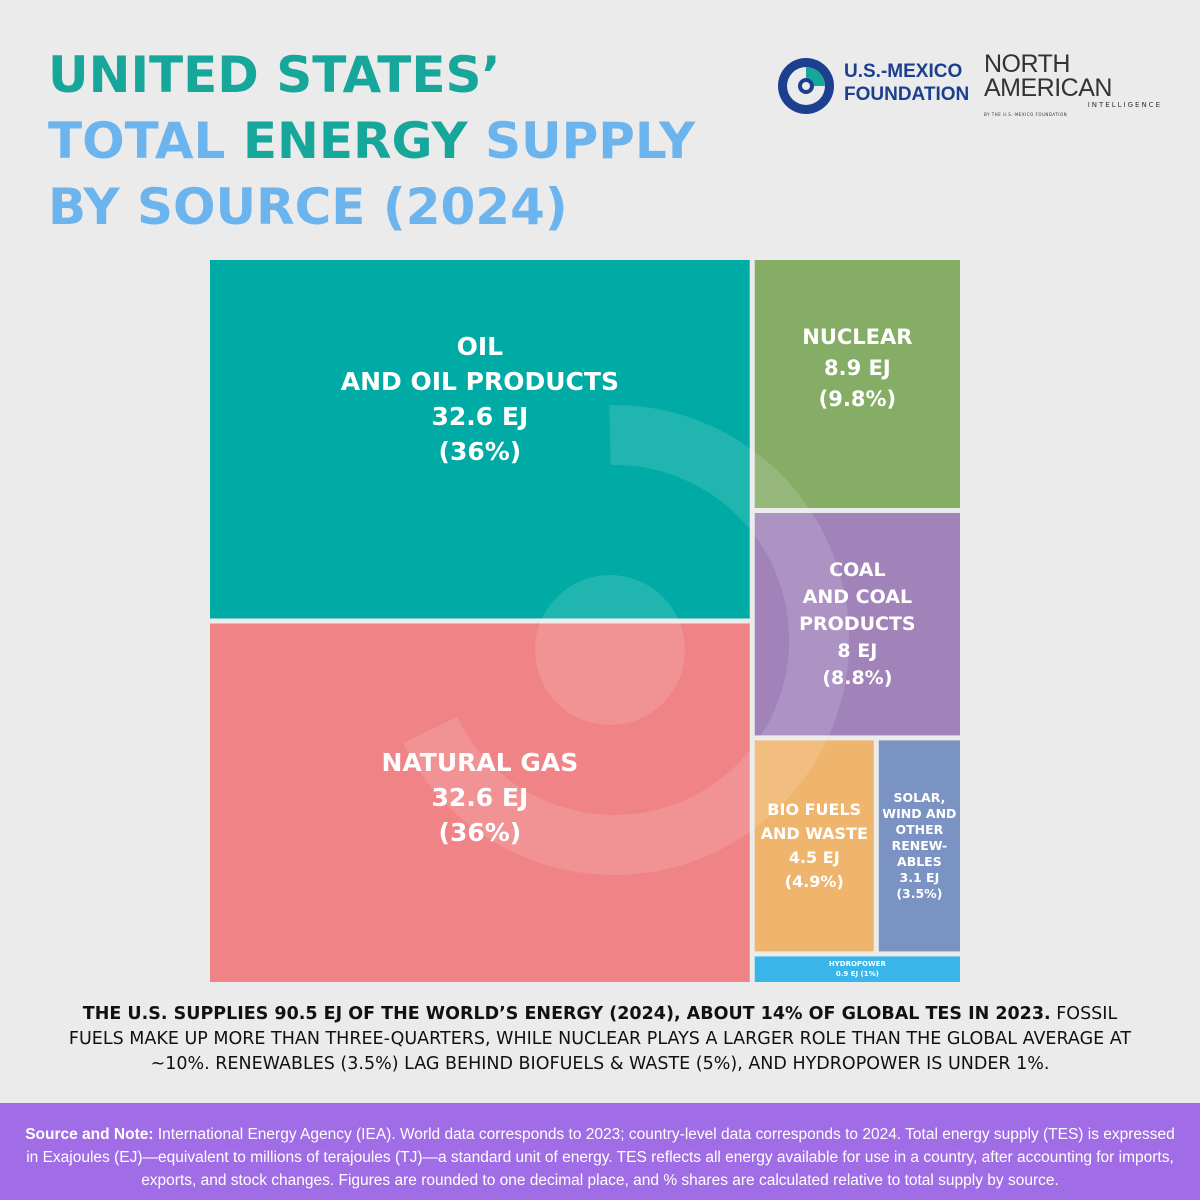  I want to click on treemap-tile-oil, so click(480, 439).